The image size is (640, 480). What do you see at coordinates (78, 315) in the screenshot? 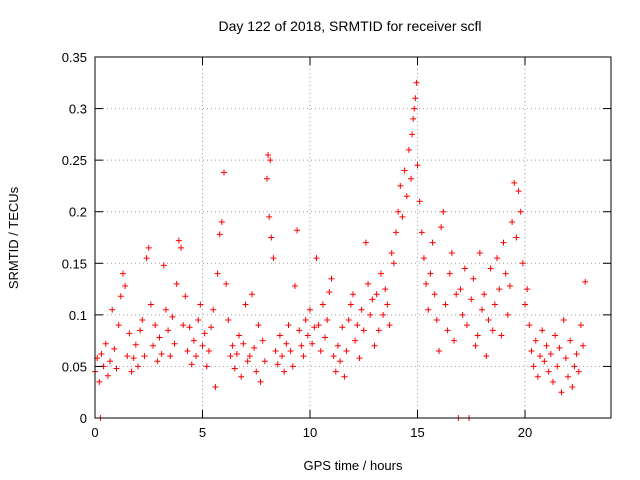
I see `y-tick-label: 0.1` at bounding box center [78, 315].